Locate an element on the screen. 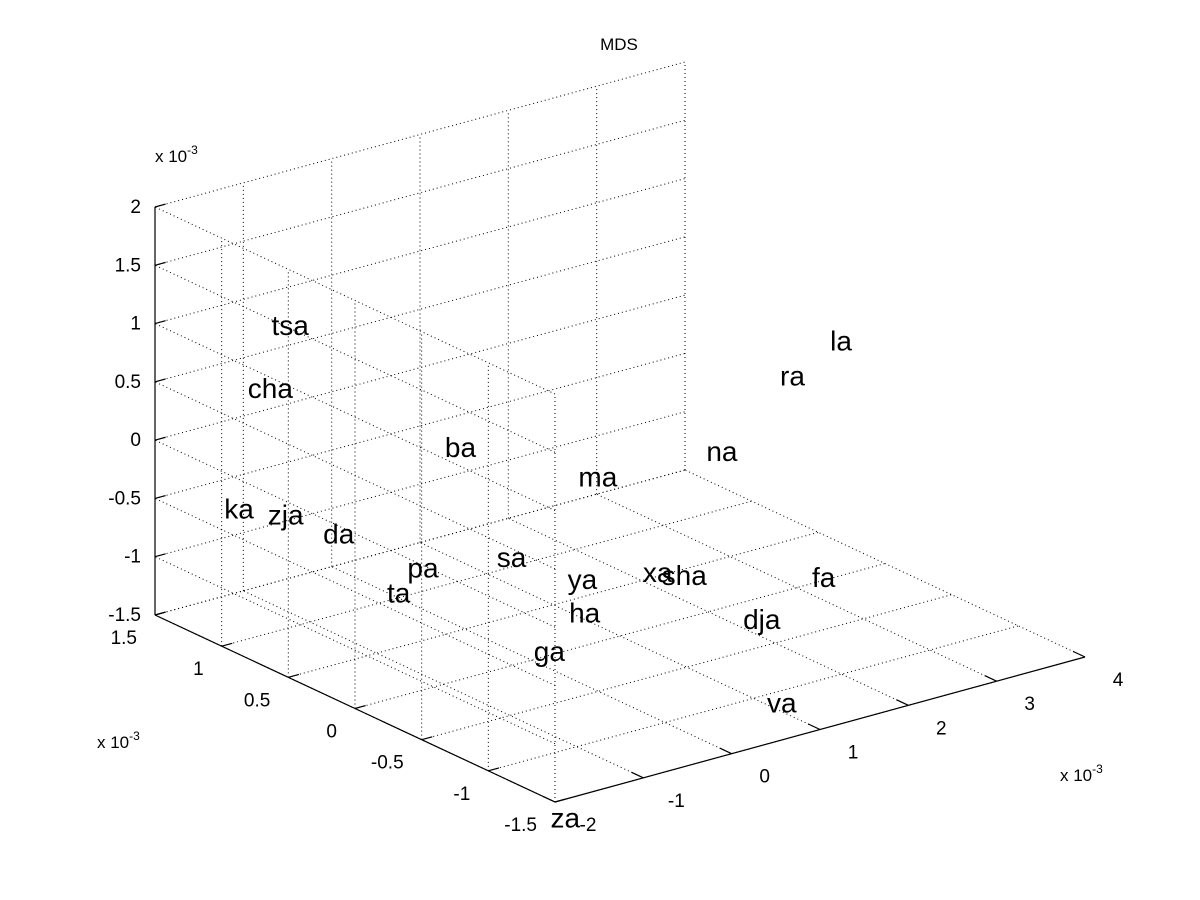 This screenshot has width=1200, height=900. point-label-na: na is located at coordinates (722, 451).